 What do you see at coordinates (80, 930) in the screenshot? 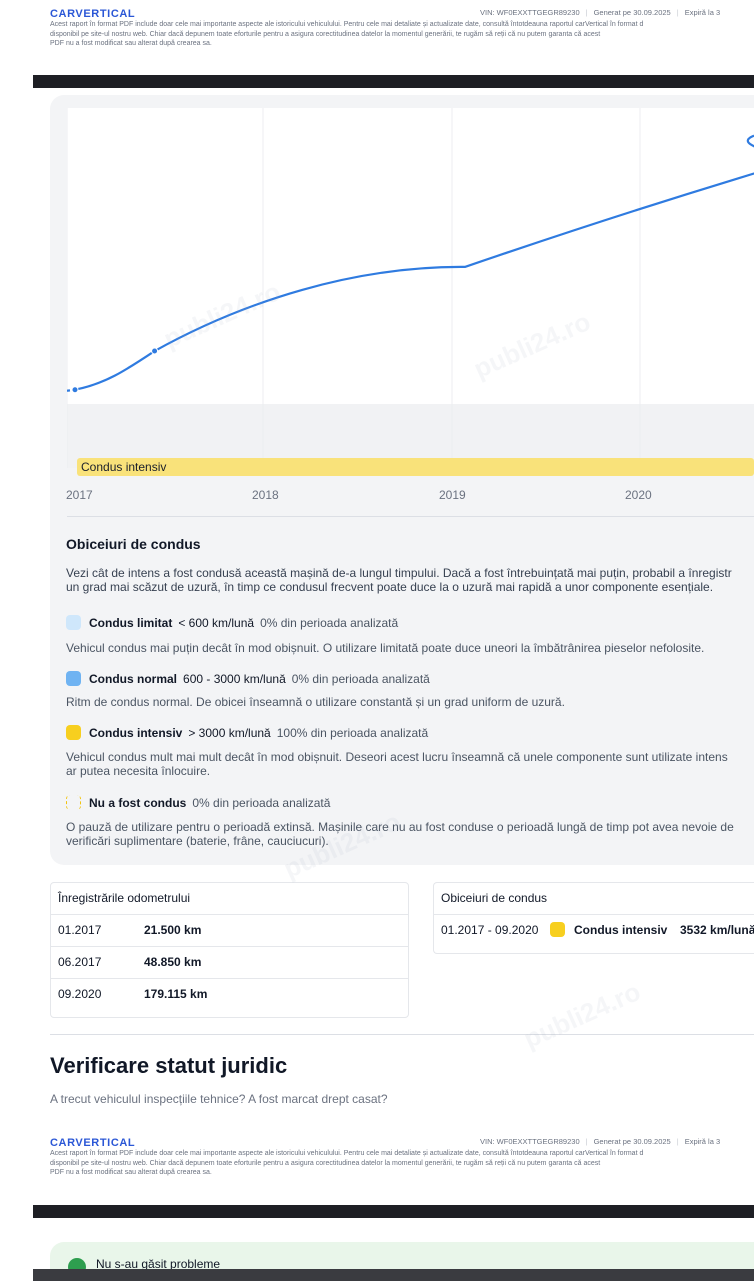
I see `odometer-date: 01.2017` at bounding box center [80, 930].